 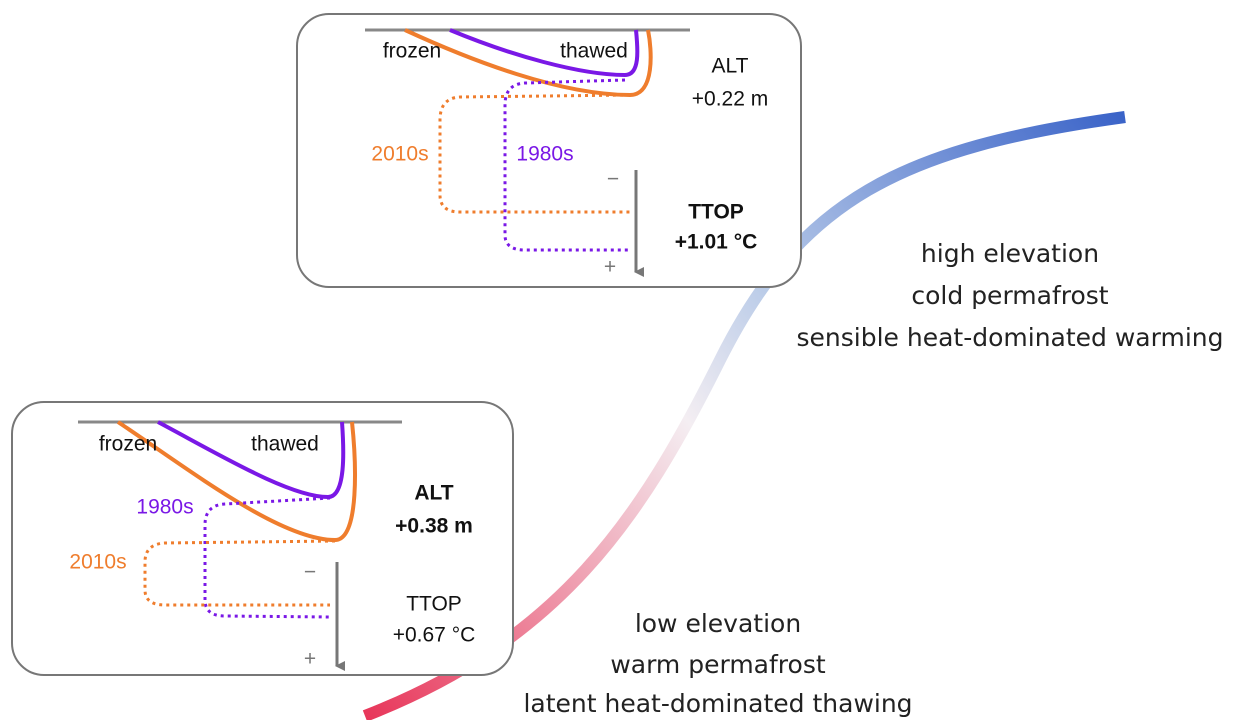 I want to click on alt-value: +0.22 m, so click(x=730, y=99).